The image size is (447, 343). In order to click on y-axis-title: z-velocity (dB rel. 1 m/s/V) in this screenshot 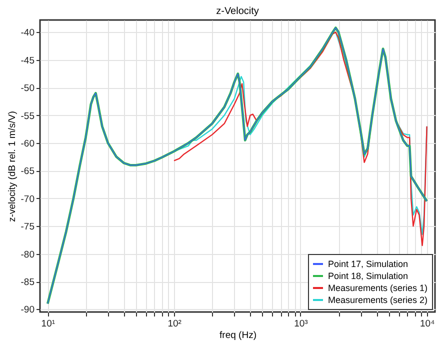, I will do `click(12, 166)`.